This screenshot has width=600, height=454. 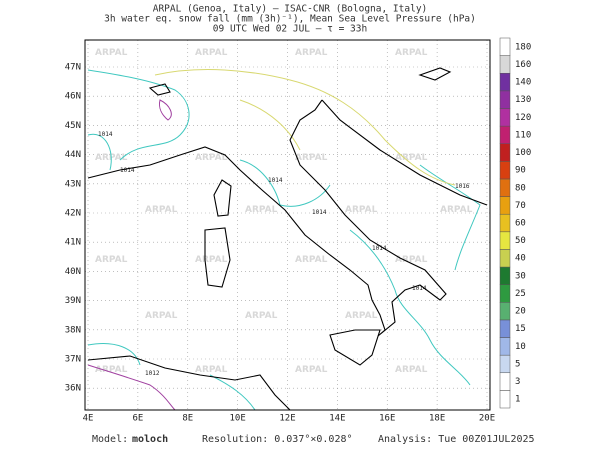 I want to click on lon-label: 14E, so click(x=337, y=419).